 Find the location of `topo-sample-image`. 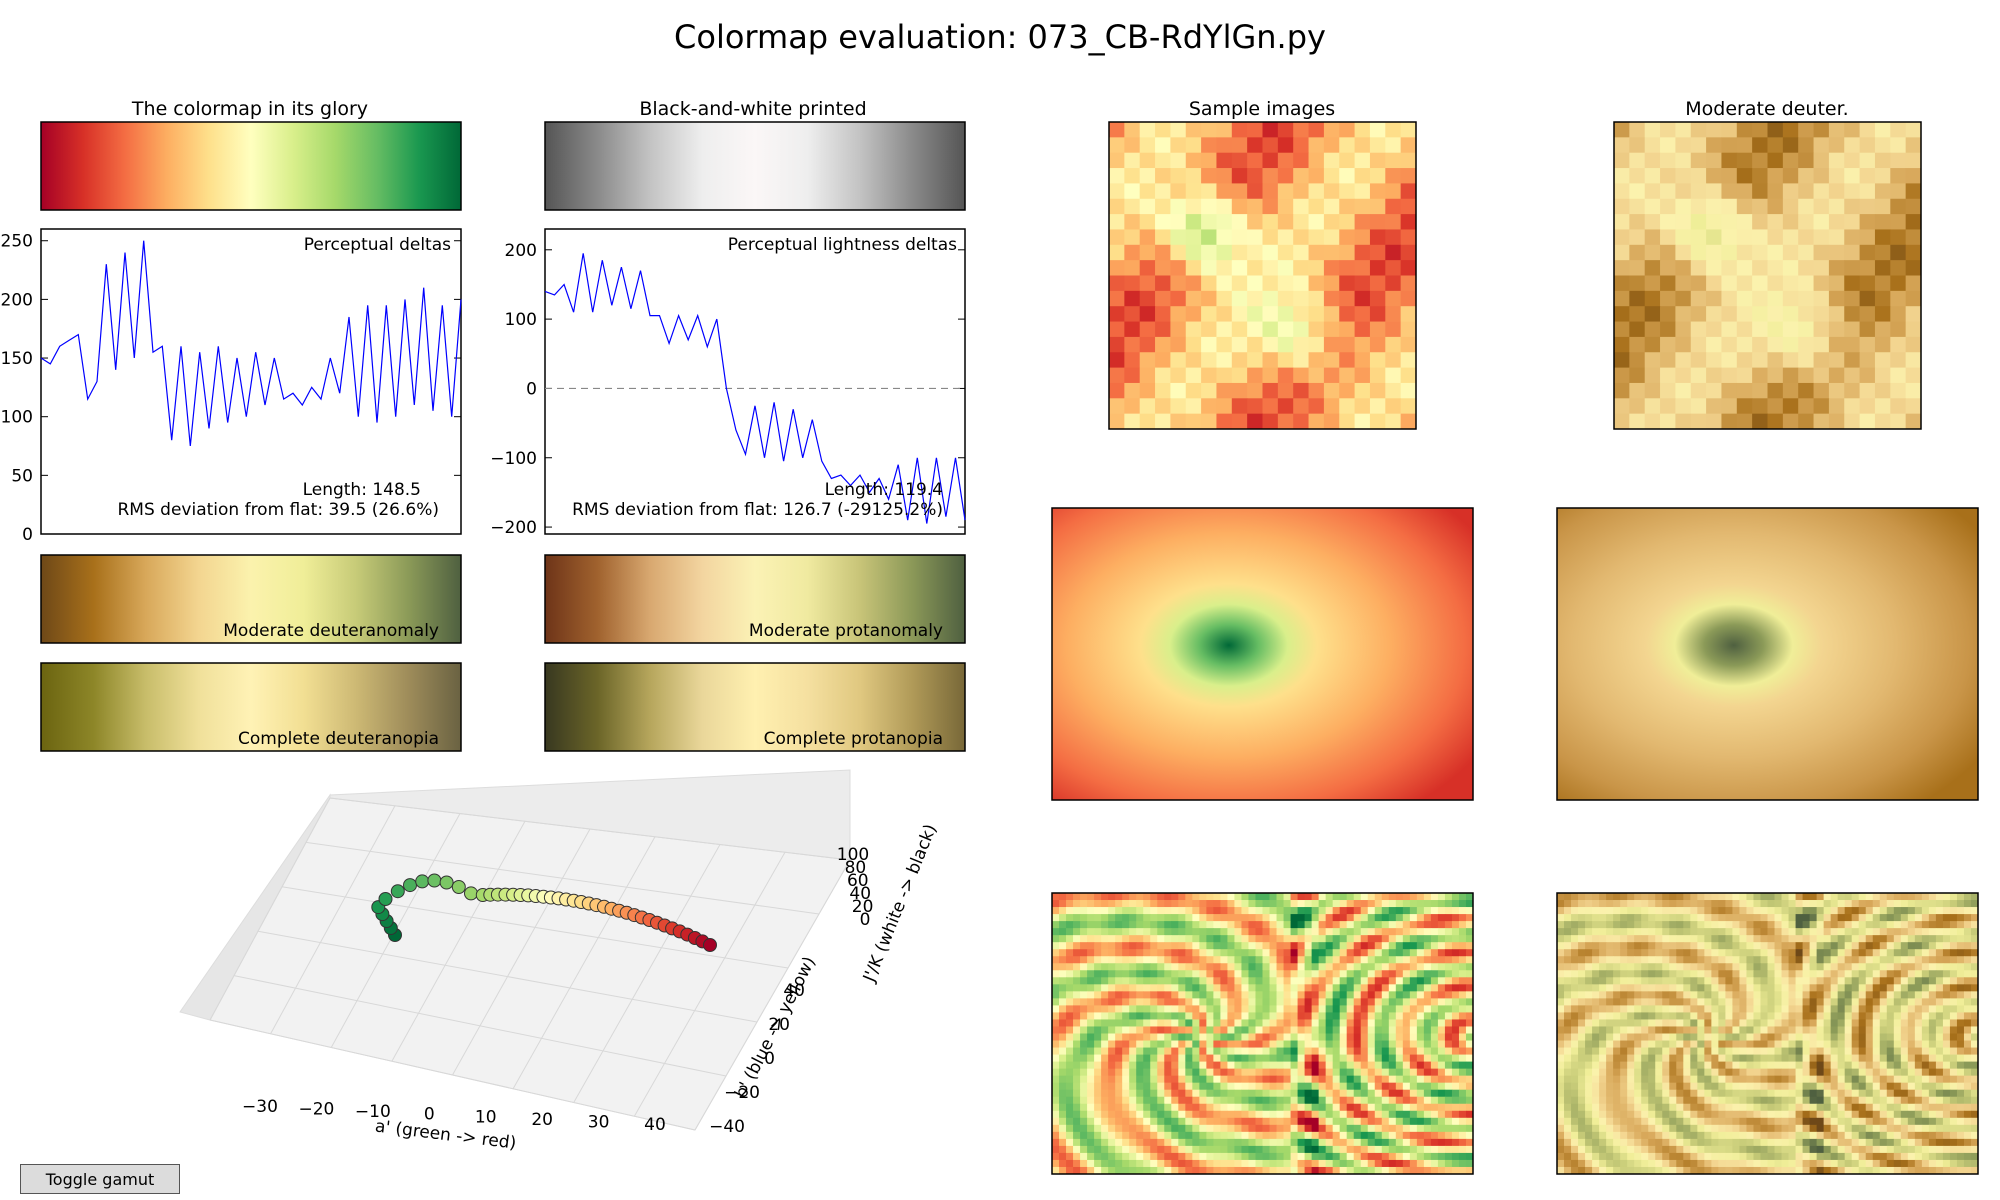

topo-sample-image is located at coordinates (1262, 654).